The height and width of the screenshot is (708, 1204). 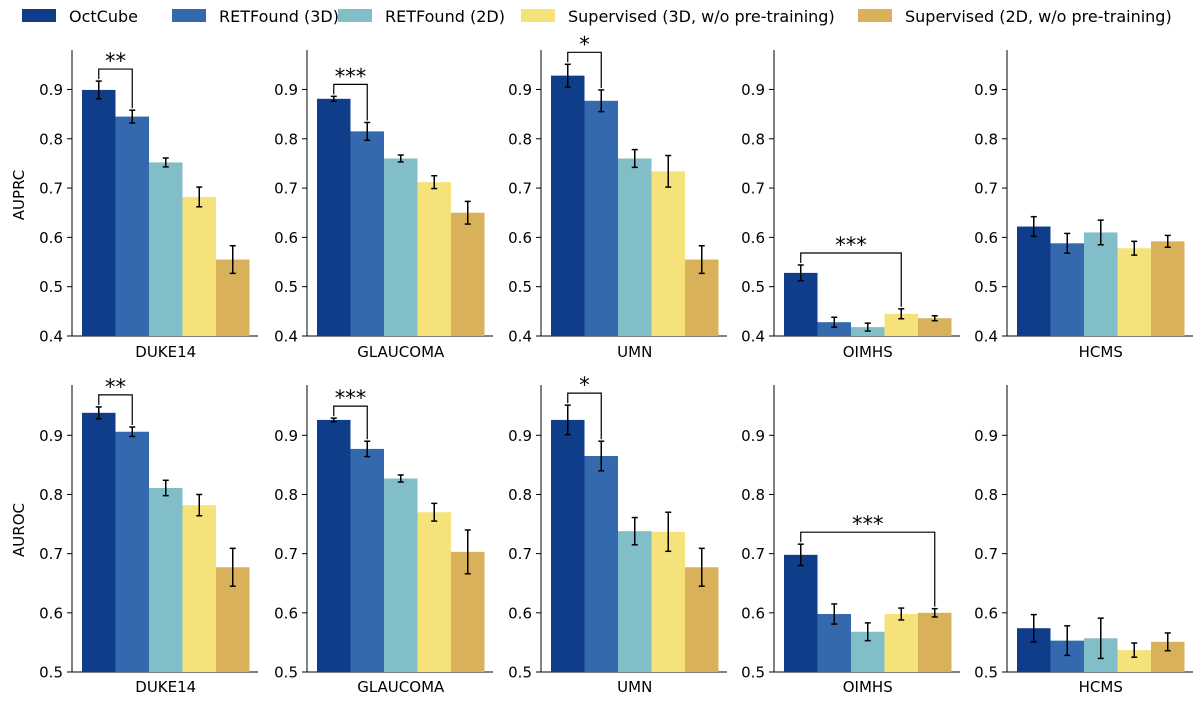 What do you see at coordinates (1038, 16) in the screenshot?
I see `legend-label: Supervised (2D, w/o pre-training)` at bounding box center [1038, 16].